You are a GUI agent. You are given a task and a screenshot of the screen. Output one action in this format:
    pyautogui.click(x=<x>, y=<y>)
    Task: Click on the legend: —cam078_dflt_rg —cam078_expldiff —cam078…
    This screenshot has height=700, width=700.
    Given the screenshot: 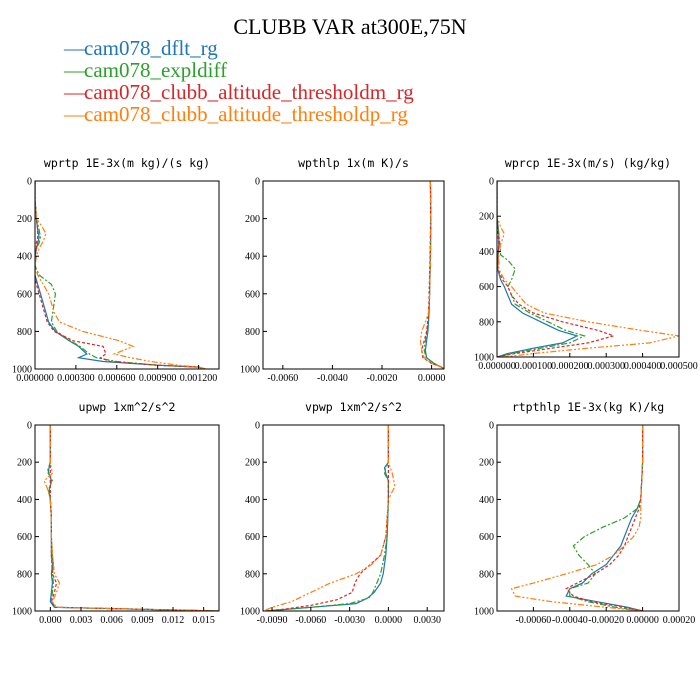 What is the action you would take?
    pyautogui.click(x=239, y=81)
    